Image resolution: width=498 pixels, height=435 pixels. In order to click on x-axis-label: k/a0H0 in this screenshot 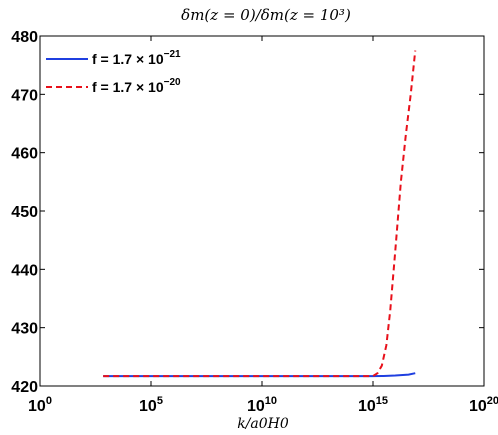, I will do `click(263, 424)`.